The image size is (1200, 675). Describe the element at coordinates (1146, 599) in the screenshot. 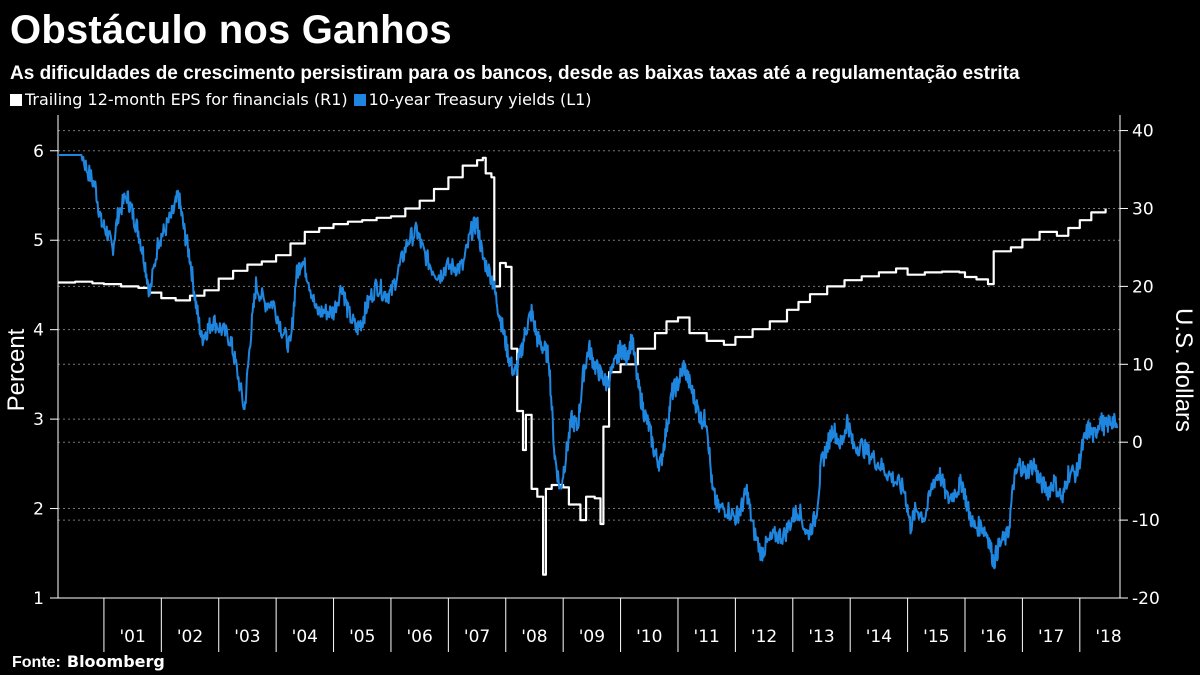

I see `tick-label-right--20: -20` at that location.